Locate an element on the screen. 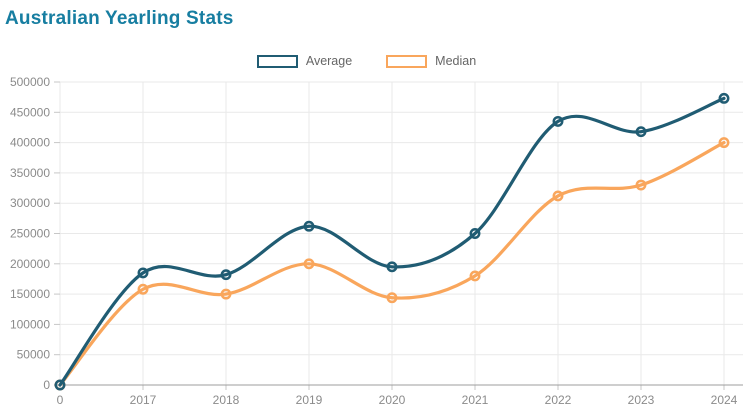  legend-label: Median is located at coordinates (456, 61).